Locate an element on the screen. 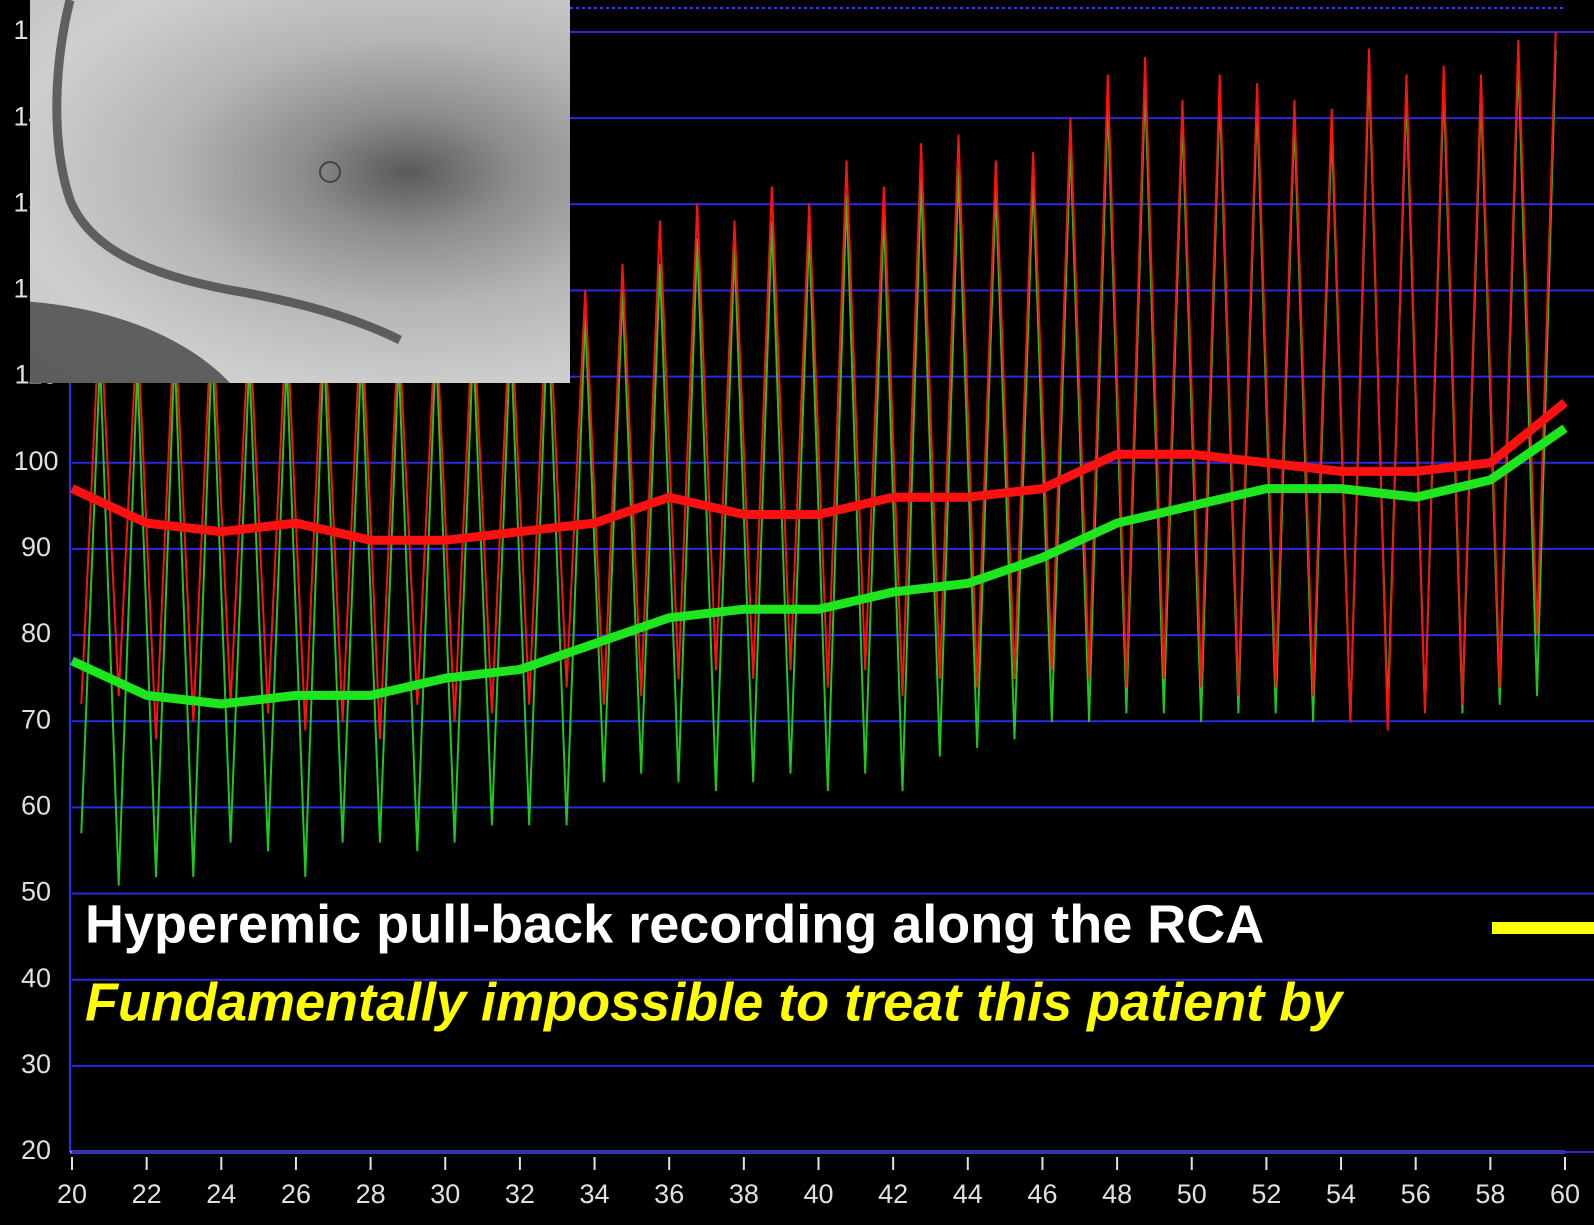 The width and height of the screenshot is (1594, 1225). x-tick-label: 56 is located at coordinates (1416, 1194).